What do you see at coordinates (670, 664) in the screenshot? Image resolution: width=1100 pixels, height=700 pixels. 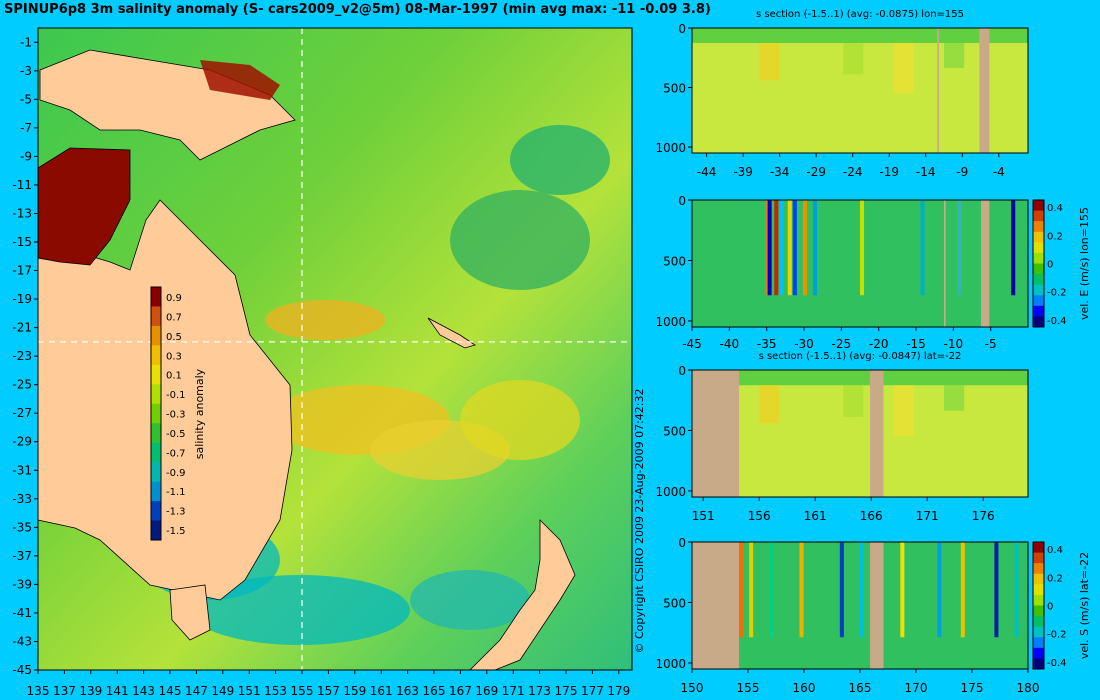 I see `section-v-lat-y-tick-label: 1000` at bounding box center [670, 664].